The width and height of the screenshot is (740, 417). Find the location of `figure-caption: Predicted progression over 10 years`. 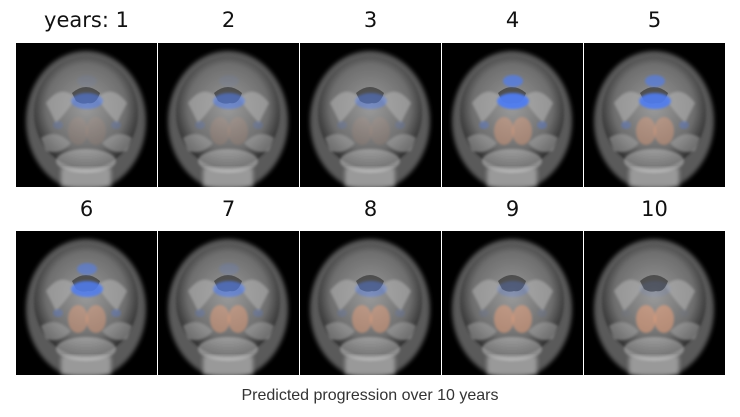

figure-caption: Predicted progression over 10 years is located at coordinates (370, 395).